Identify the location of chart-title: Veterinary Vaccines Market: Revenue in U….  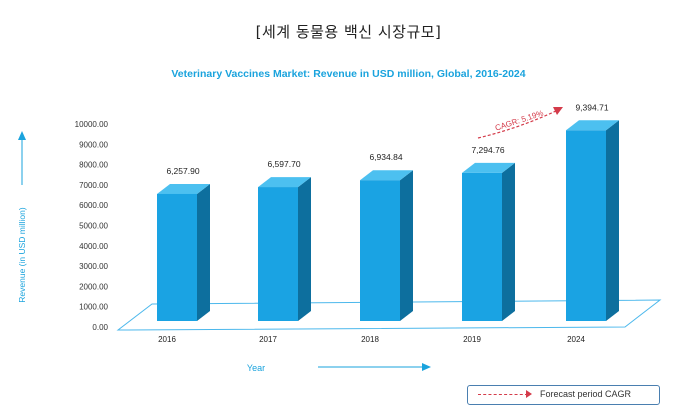
(348, 74).